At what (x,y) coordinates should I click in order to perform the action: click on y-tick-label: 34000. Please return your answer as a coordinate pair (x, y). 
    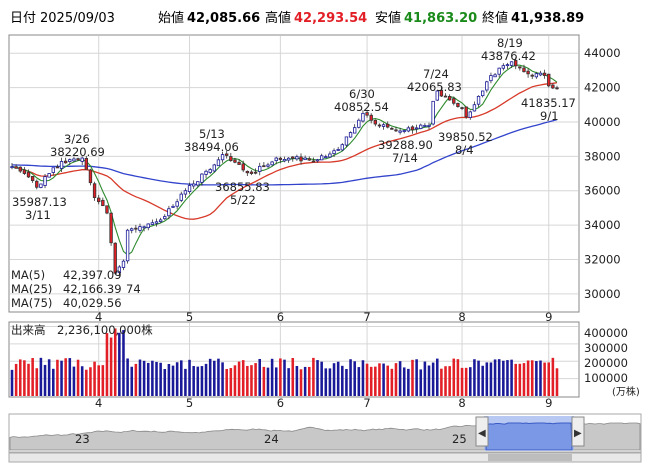
    Looking at the image, I should click on (602, 225).